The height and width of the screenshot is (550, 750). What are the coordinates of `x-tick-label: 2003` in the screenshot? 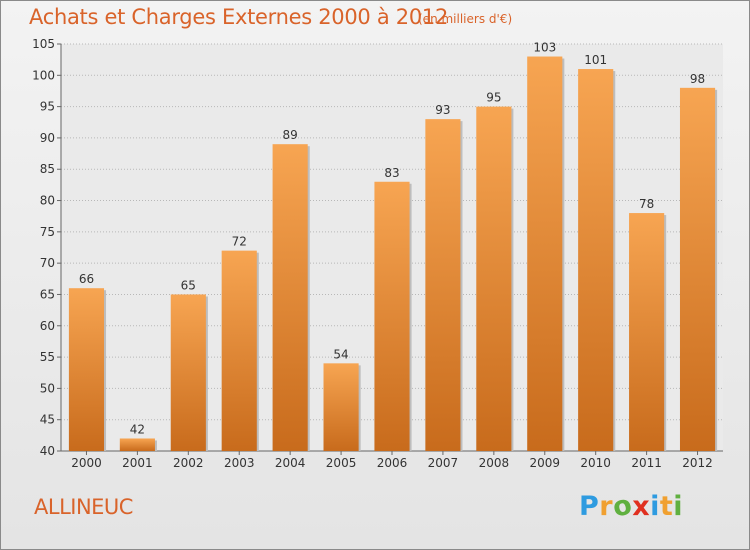 It's located at (239, 463).